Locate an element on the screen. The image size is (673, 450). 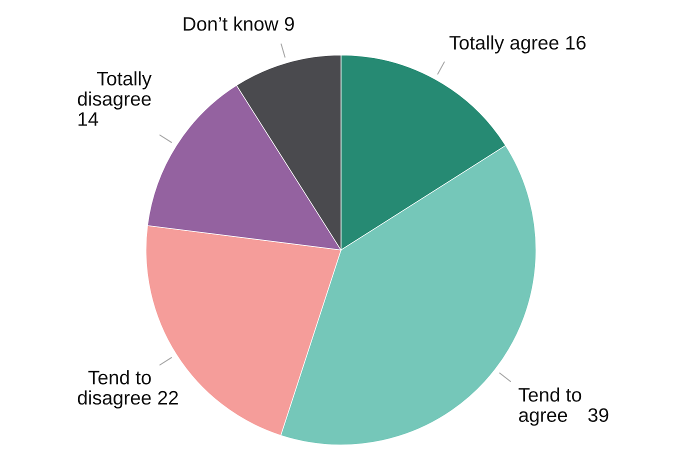
slice-label: Tend to disagree is located at coordinates (114, 389).